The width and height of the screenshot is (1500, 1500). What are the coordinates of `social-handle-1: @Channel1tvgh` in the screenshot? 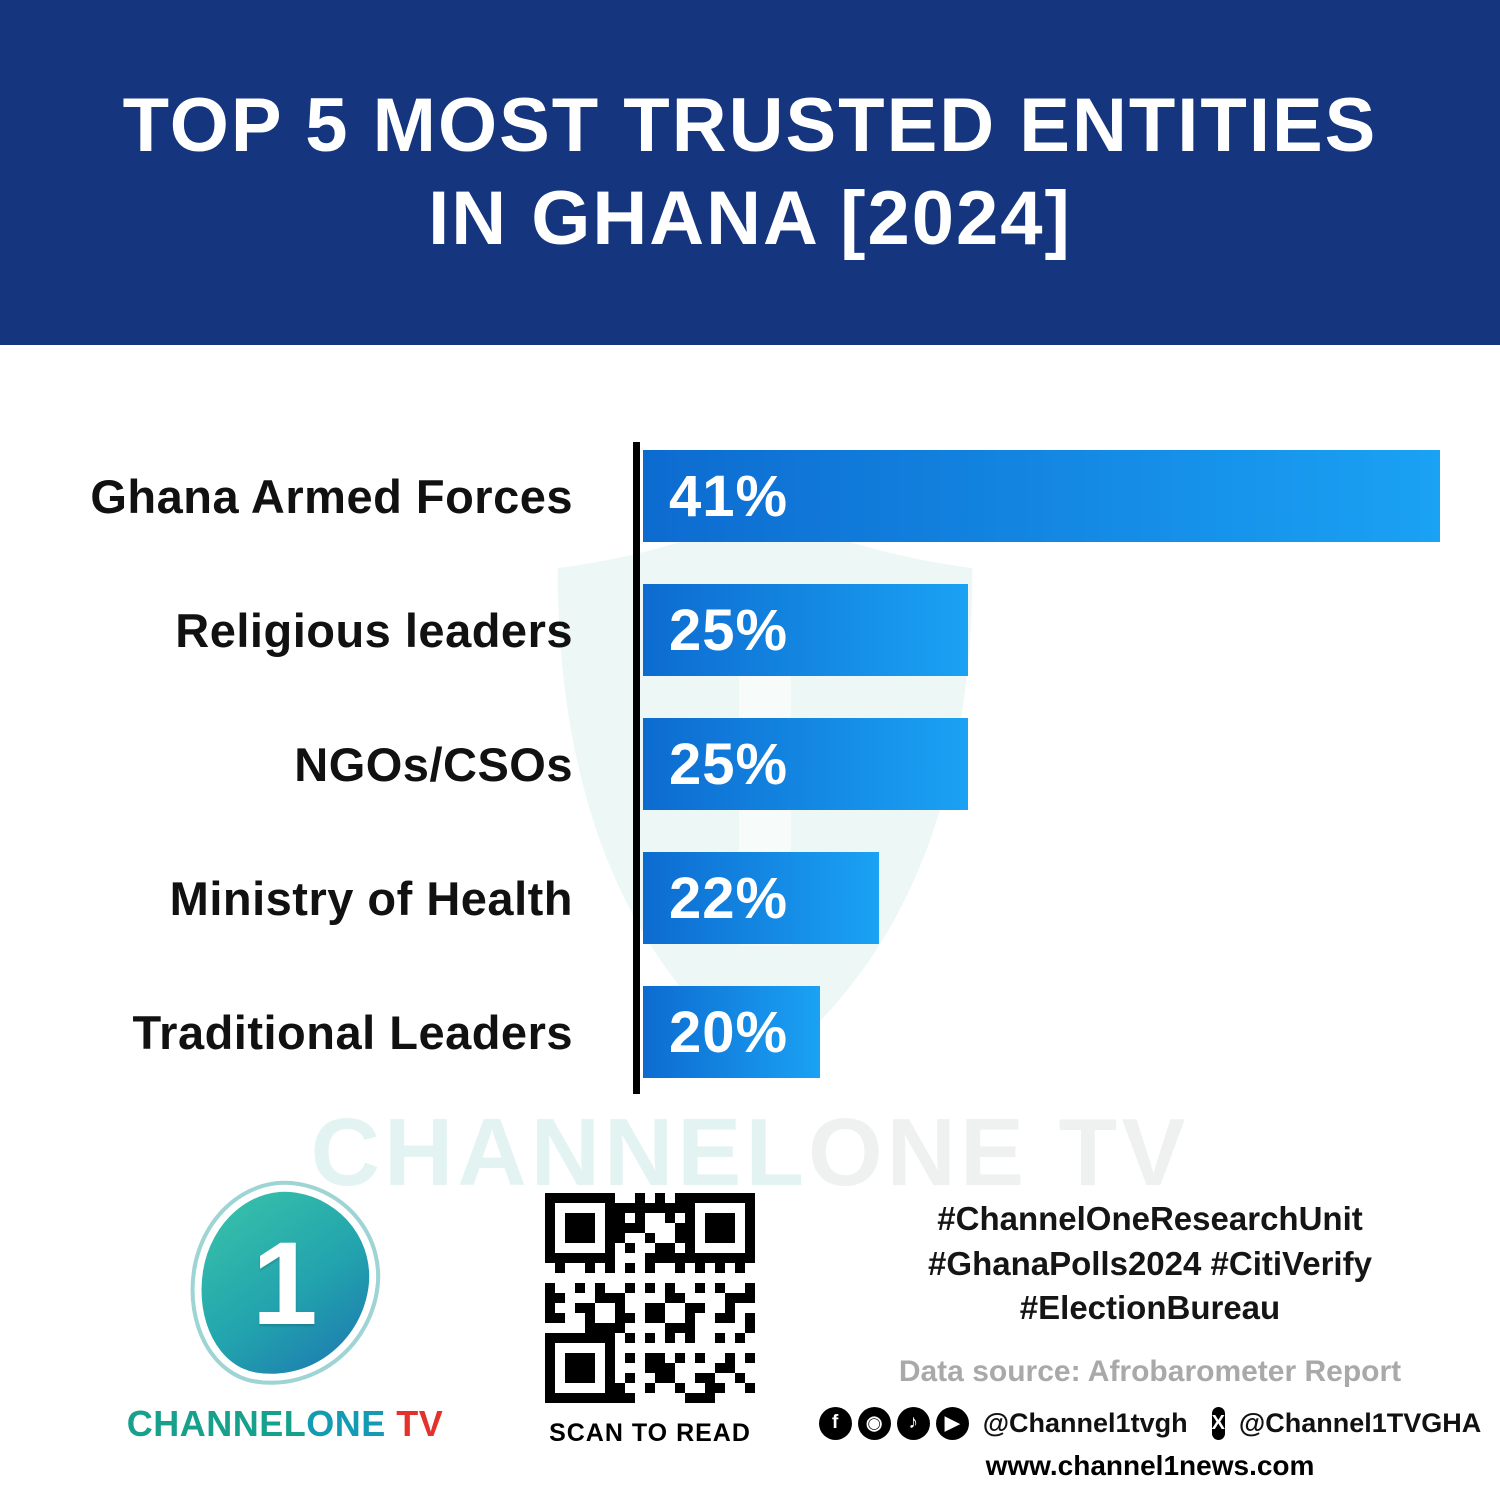 It's located at (1085, 1422).